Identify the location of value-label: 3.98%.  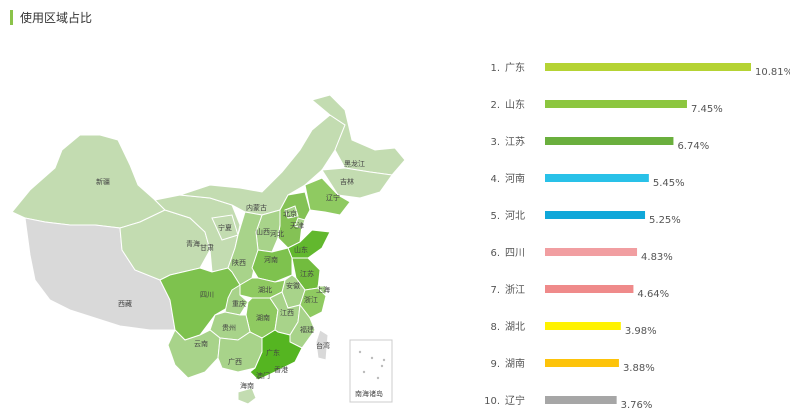
(641, 331).